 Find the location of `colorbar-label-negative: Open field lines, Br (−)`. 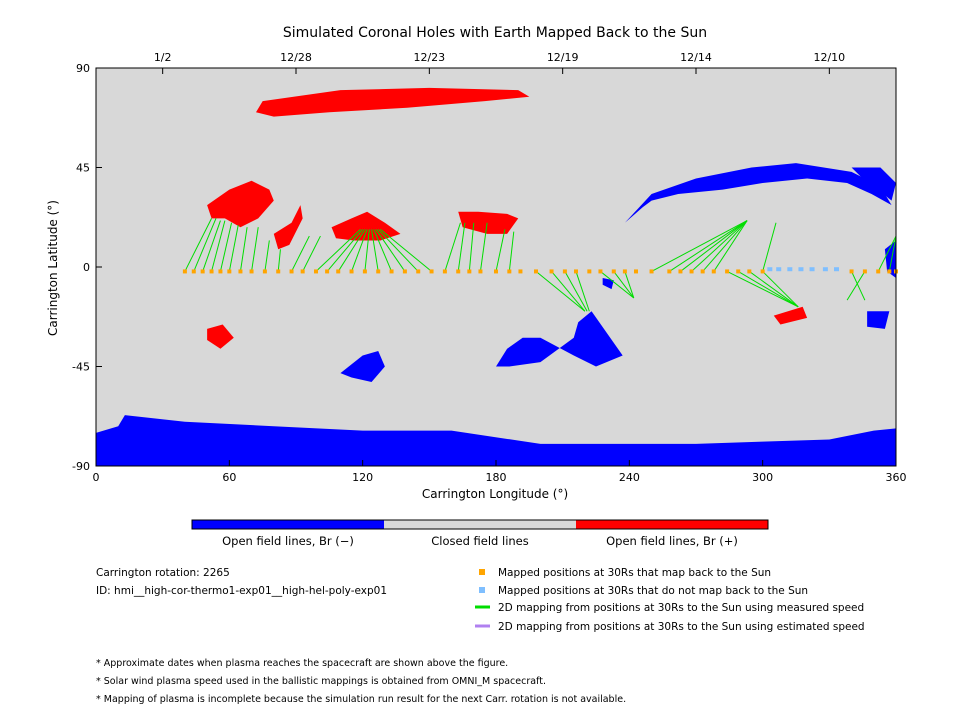

colorbar-label-negative: Open field lines, Br (−) is located at coordinates (288, 541).